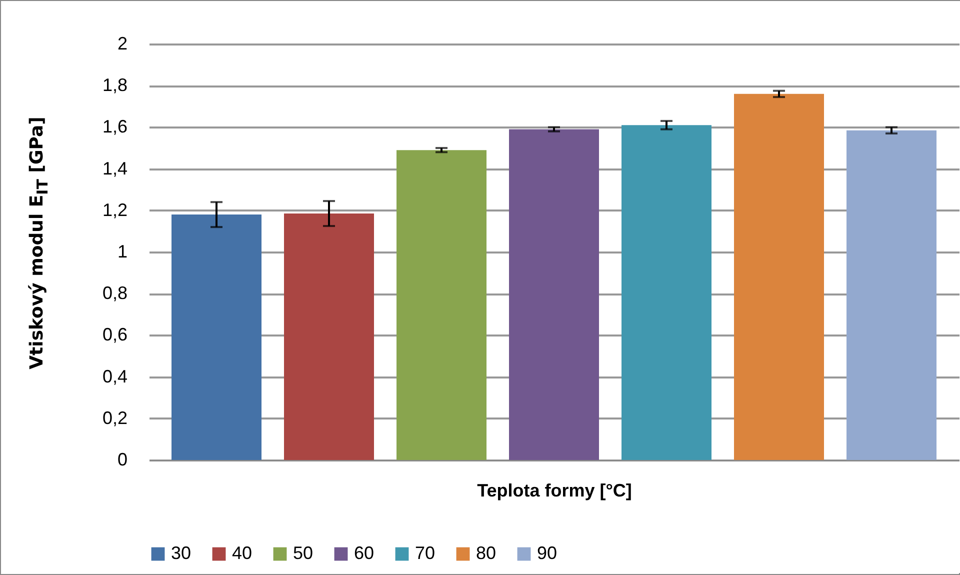 The height and width of the screenshot is (575, 960). Describe the element at coordinates (547, 553) in the screenshot. I see `legend-label: 90` at that location.